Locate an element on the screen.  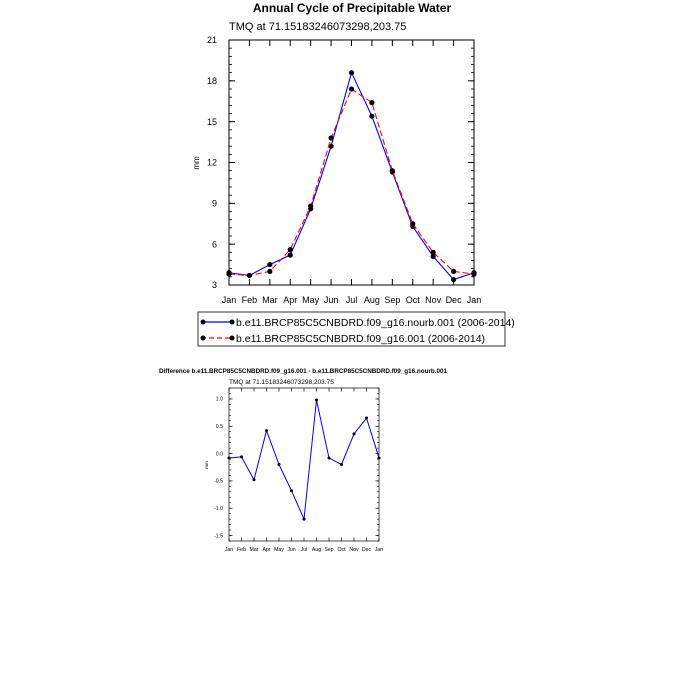
diff-chart-subtitle: TMQ at 71.15183246073298,203.75 is located at coordinates (281, 382).